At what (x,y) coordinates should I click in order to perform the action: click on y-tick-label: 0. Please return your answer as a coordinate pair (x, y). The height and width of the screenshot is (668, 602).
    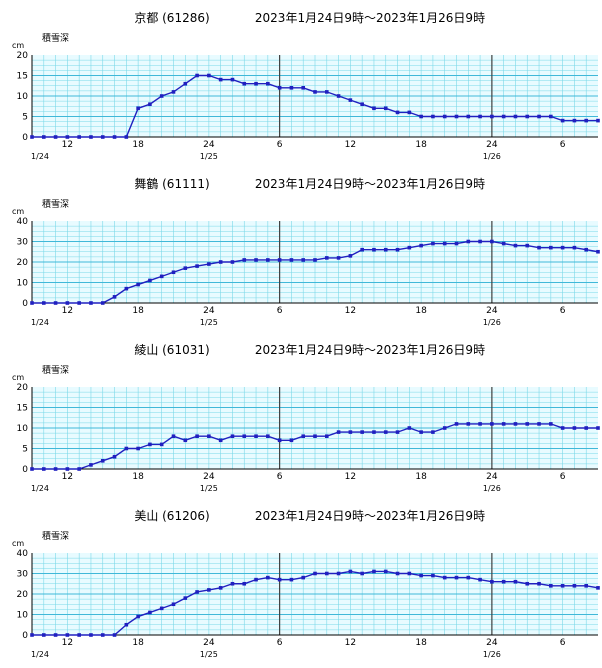
    Looking at the image, I should click on (25, 304).